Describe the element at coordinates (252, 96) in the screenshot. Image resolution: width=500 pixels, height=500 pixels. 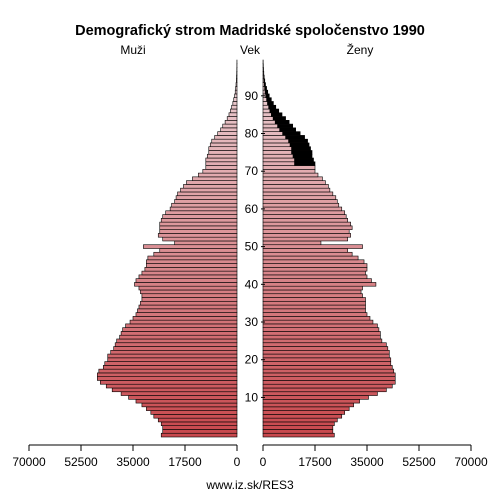
I see `age-tick-label-90: 90` at that location.